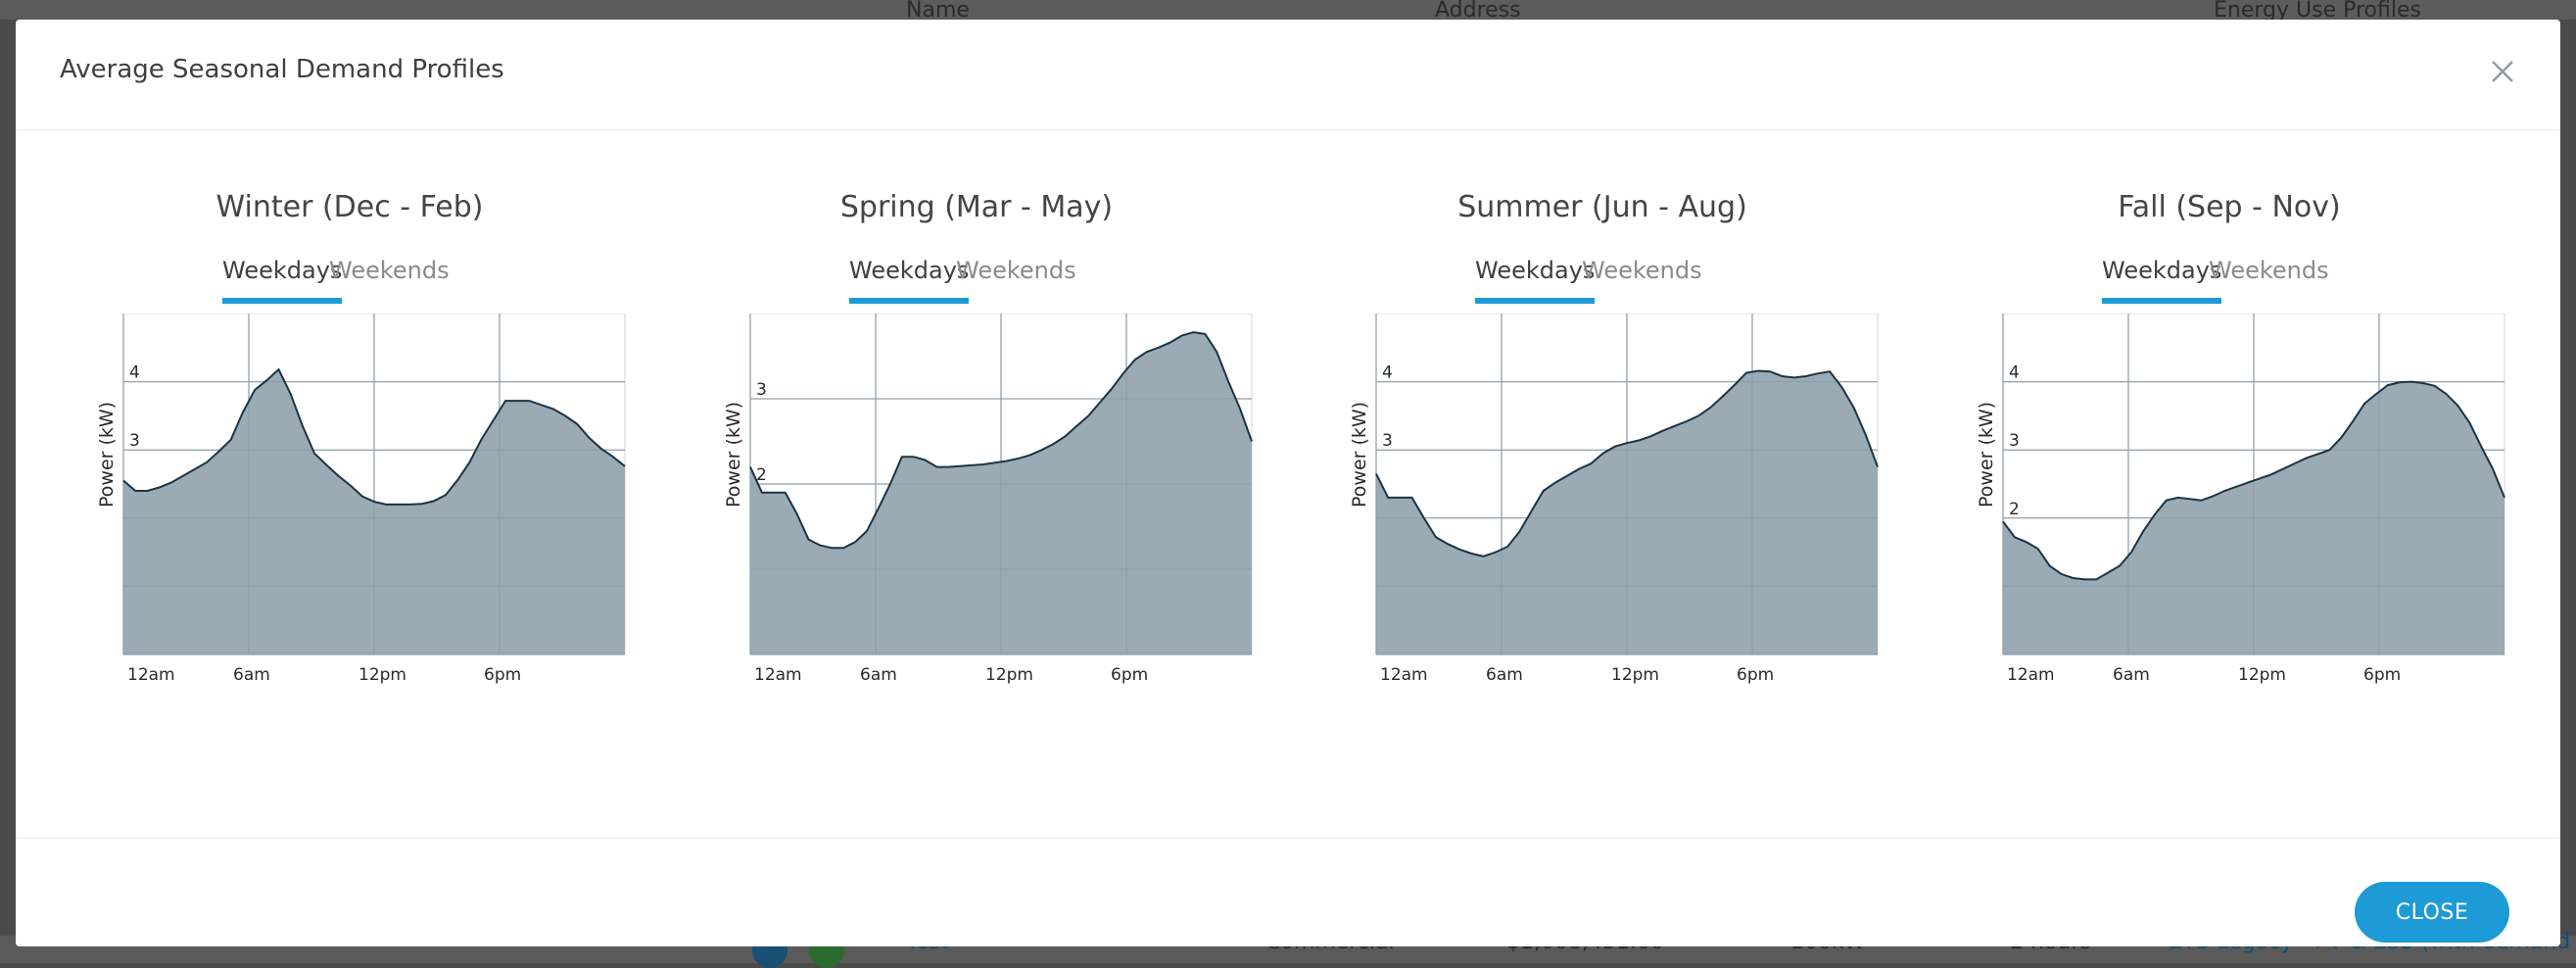  I want to click on column-header-energy-use-profiles: Energy Use Profiles, so click(2317, 12).